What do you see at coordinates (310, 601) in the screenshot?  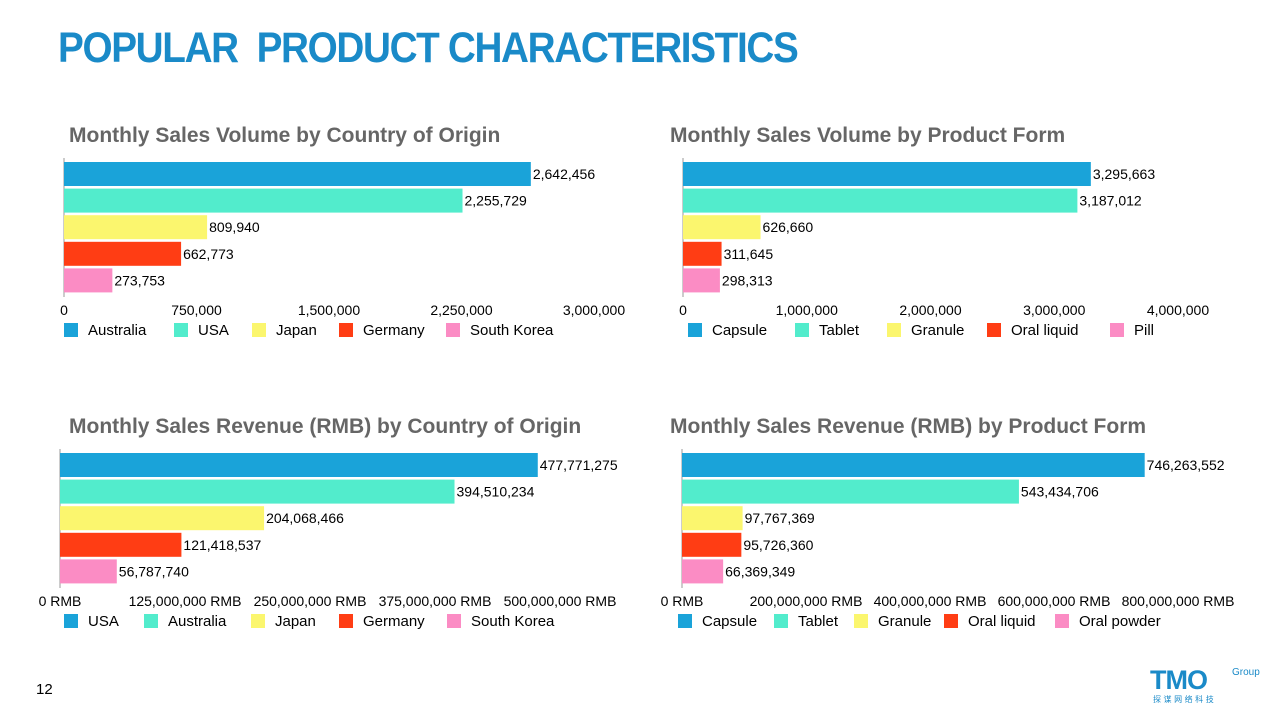 I see `x-tick-label: 250,000,000 RMB` at bounding box center [310, 601].